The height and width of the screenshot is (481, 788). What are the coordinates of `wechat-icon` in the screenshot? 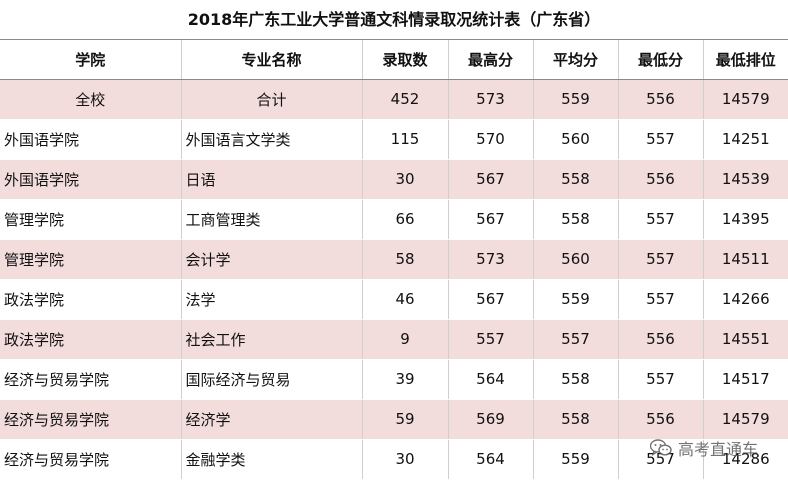 It's located at (661, 448).